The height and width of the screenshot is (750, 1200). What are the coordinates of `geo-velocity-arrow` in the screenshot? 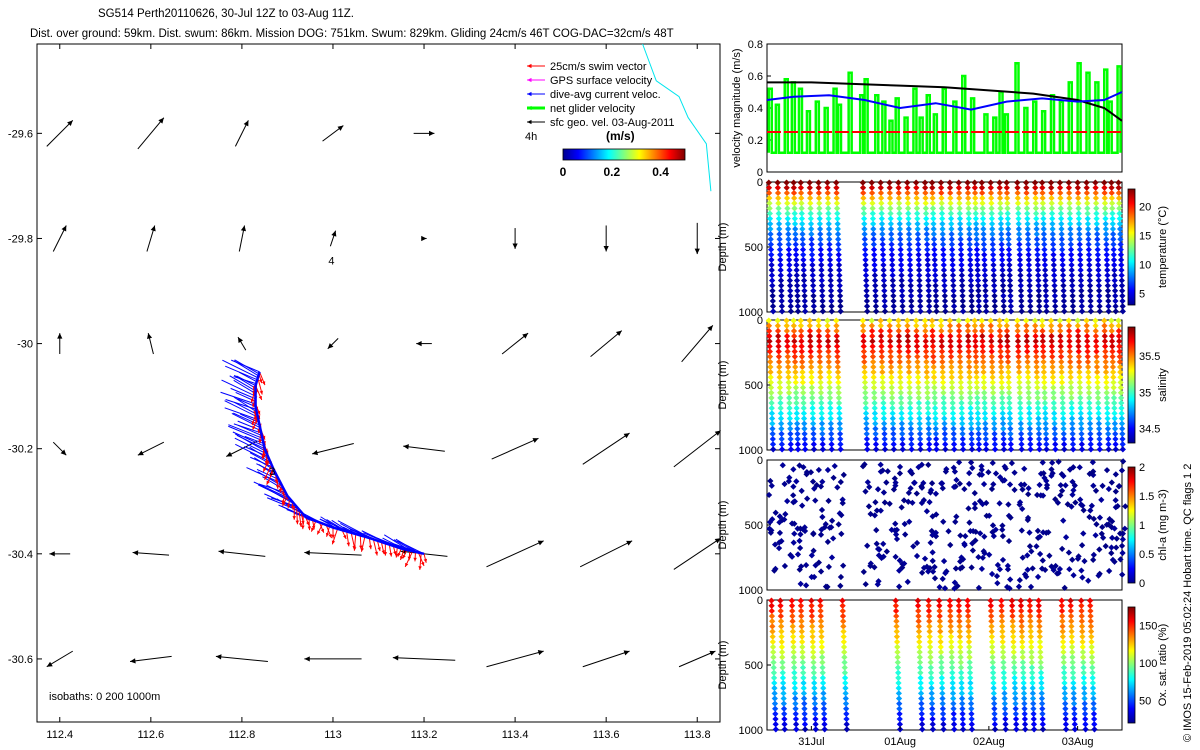 It's located at (606, 448).